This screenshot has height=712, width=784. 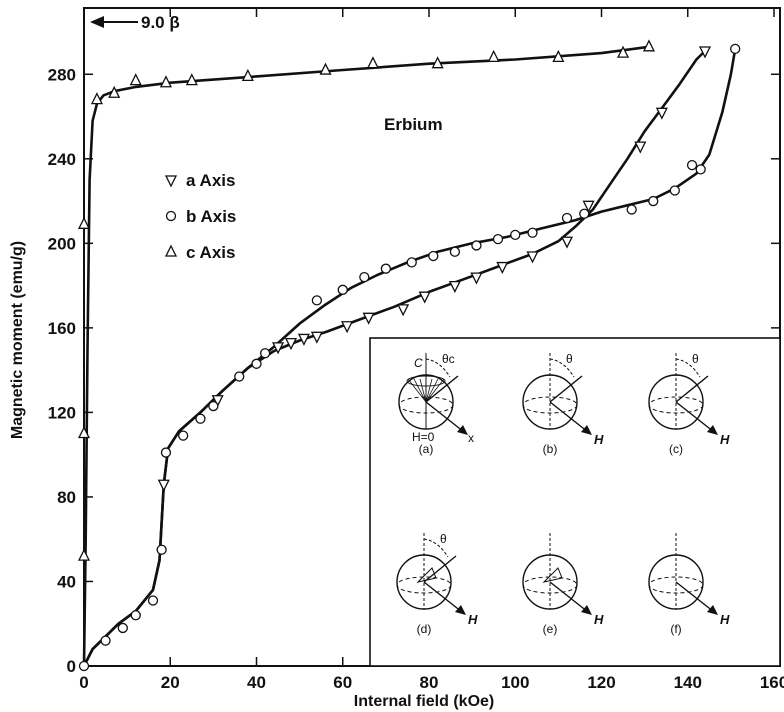 I want to click on legend: a Axis b Axis c Axis, so click(x=200, y=216).